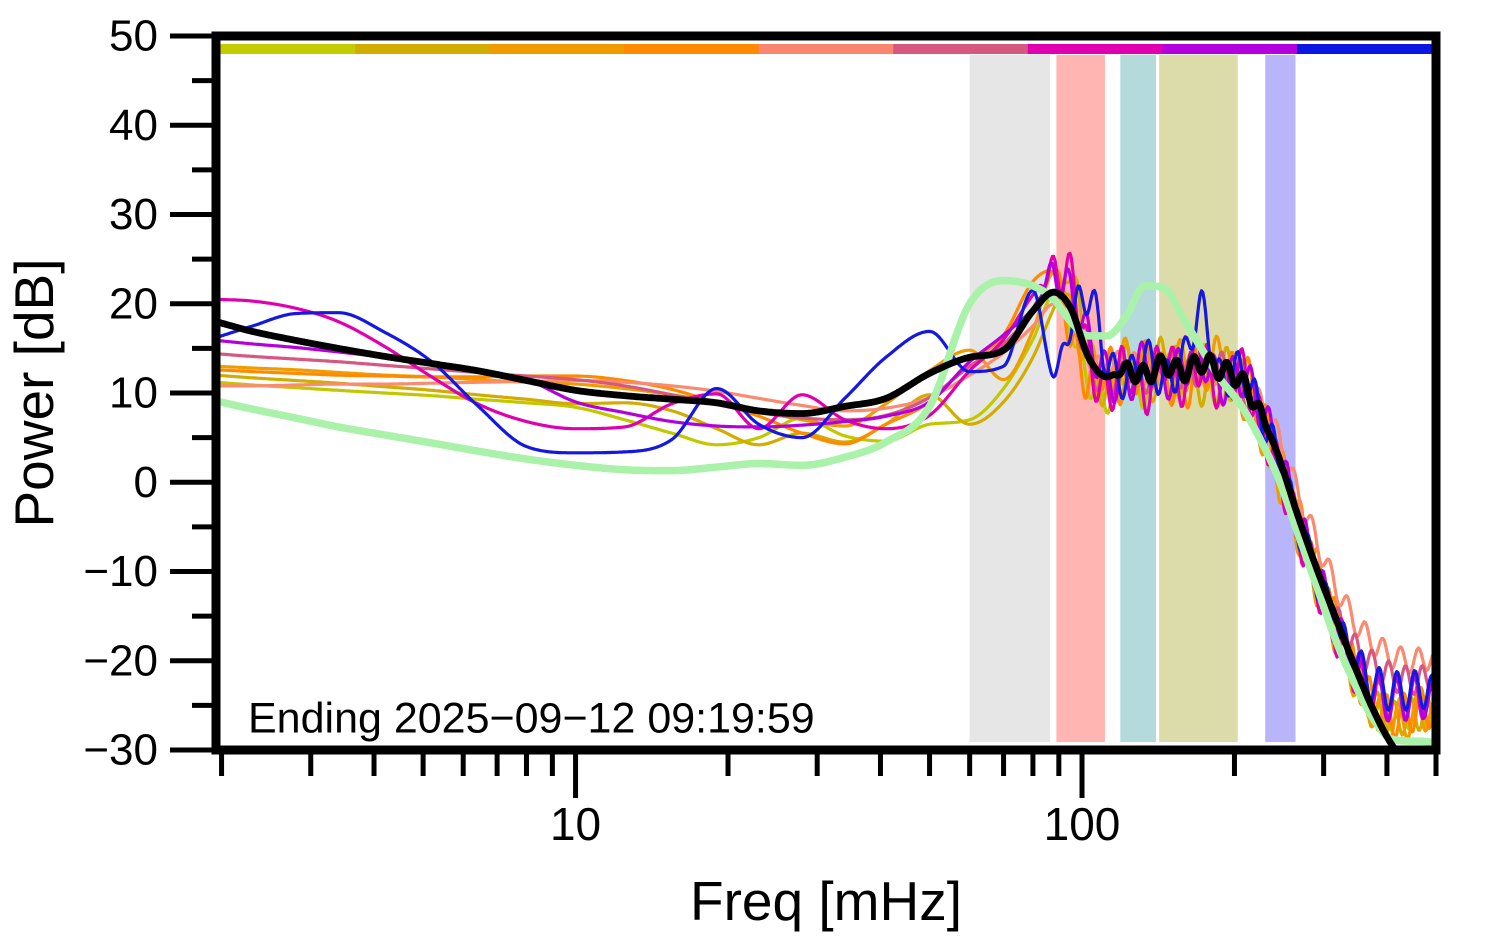  I want to click on band-gray, so click(1010, 398).